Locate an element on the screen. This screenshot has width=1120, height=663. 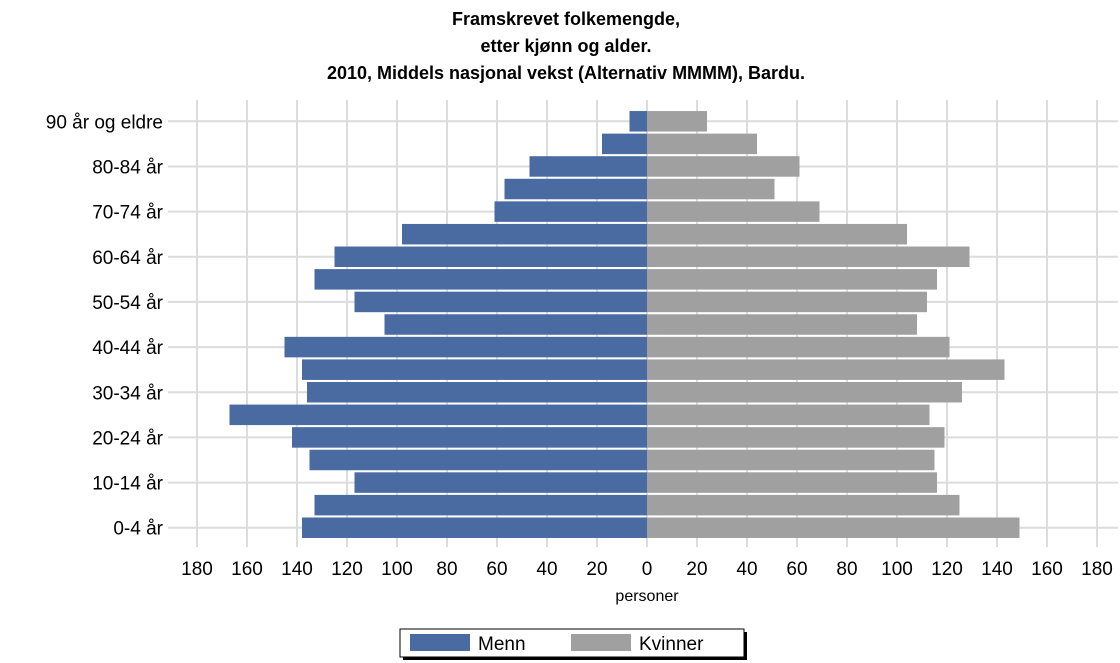
y-axis-label: 10-14 år is located at coordinates (127, 484).